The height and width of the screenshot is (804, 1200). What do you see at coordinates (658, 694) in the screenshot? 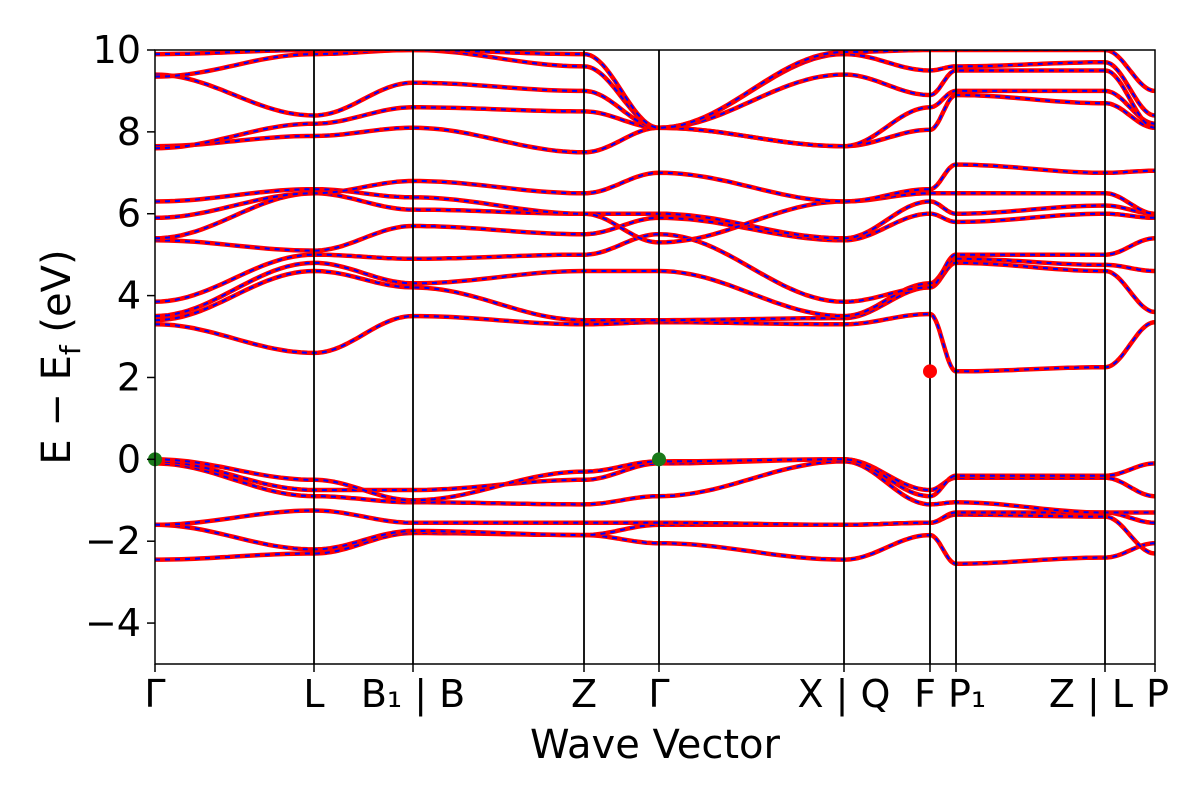
I see `xtick-label-4: Γ` at bounding box center [658, 694].